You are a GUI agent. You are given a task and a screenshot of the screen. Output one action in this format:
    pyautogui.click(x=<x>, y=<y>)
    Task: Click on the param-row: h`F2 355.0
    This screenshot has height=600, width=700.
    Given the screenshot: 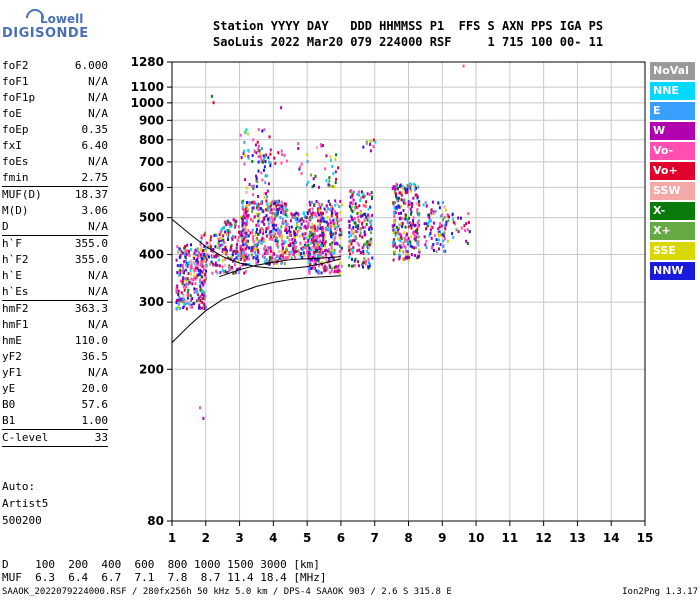 What is the action you would take?
    pyautogui.click(x=55, y=260)
    